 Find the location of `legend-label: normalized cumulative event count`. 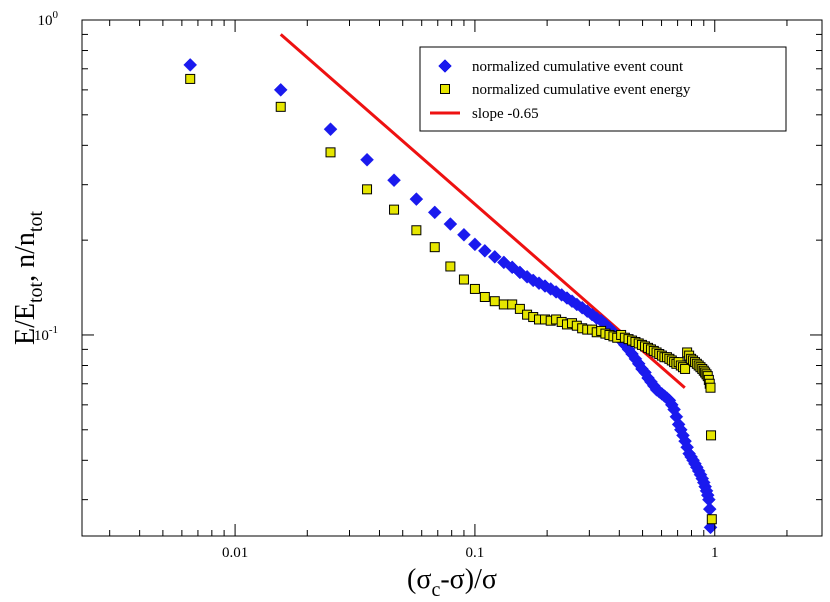

legend-label: normalized cumulative event count is located at coordinates (578, 67).